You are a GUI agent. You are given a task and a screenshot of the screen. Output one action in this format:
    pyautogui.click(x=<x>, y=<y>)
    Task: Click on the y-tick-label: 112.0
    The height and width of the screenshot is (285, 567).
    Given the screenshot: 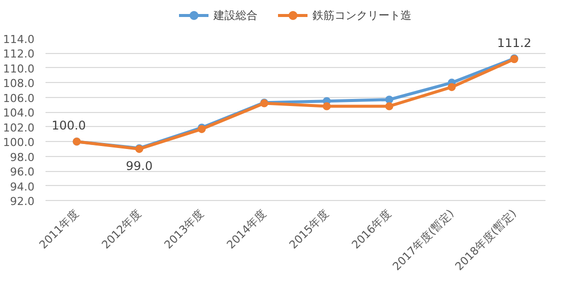 What is the action you would take?
    pyautogui.click(x=19, y=54)
    